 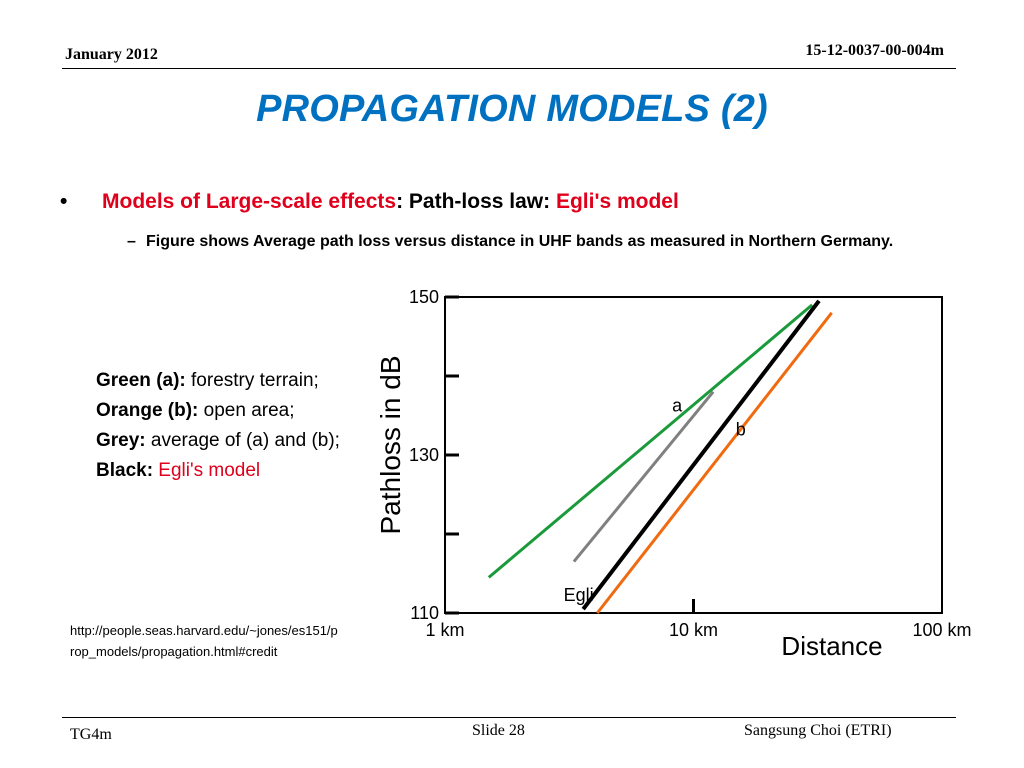 I want to click on legend-green-key: Green (a):, so click(x=141, y=380).